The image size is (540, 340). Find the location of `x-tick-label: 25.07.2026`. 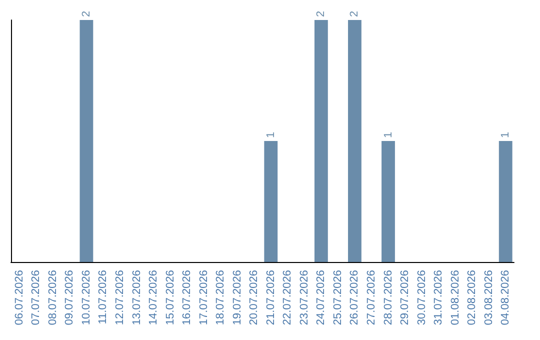

x-tick-label: 25.07.2026 is located at coordinates (338, 298).